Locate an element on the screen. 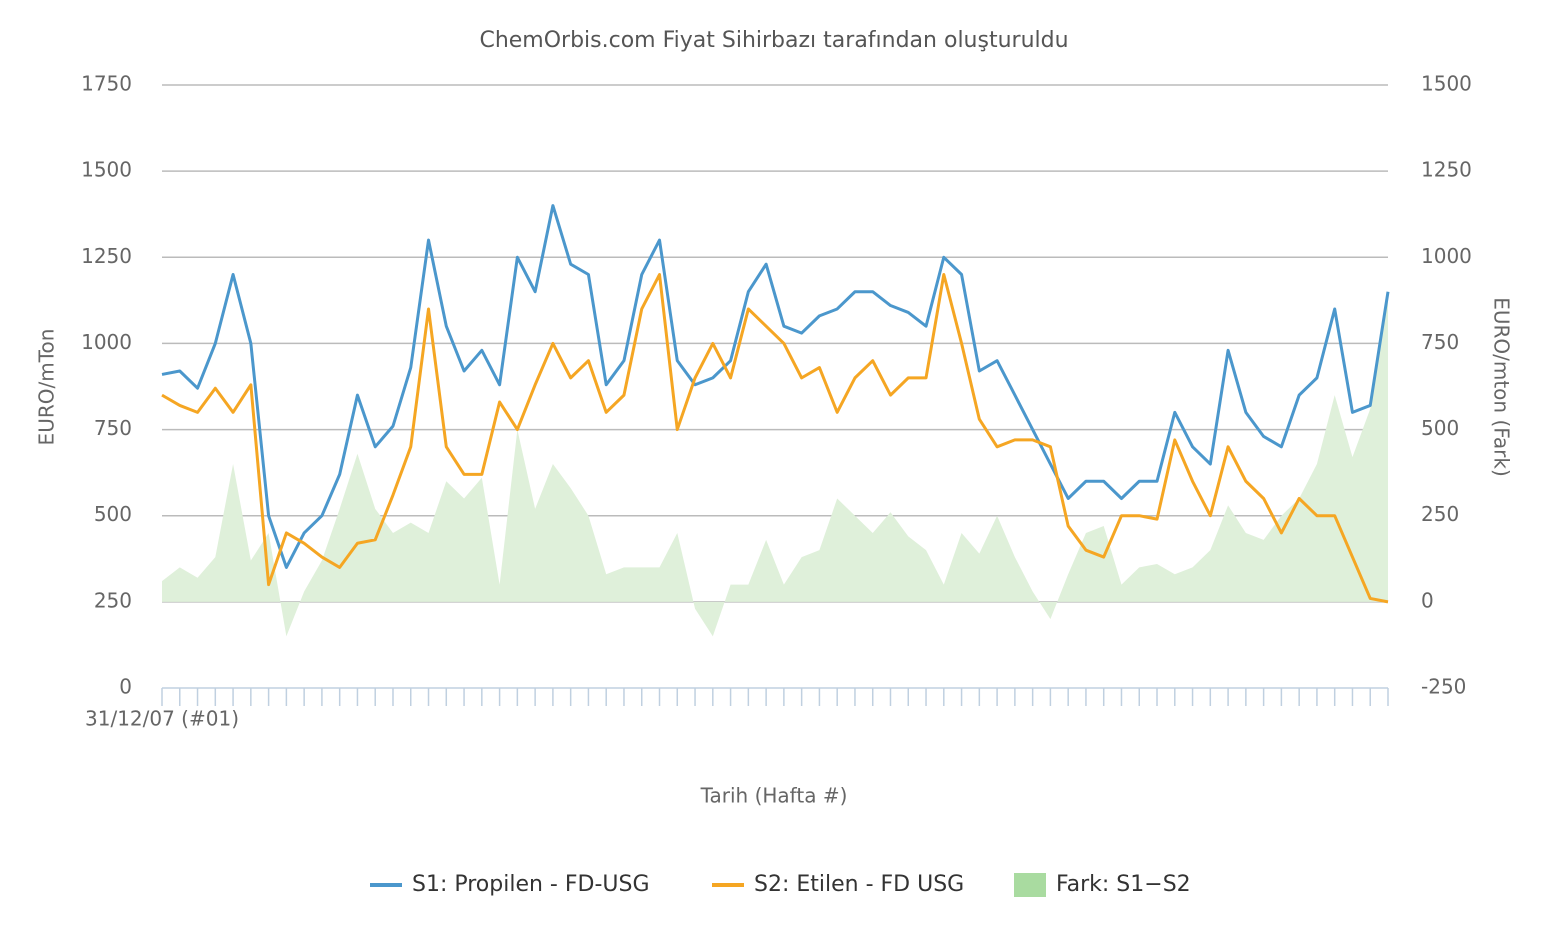 Image resolution: width=1552 pixels, height=930 pixels. y-tick-label: 500 is located at coordinates (113, 514).